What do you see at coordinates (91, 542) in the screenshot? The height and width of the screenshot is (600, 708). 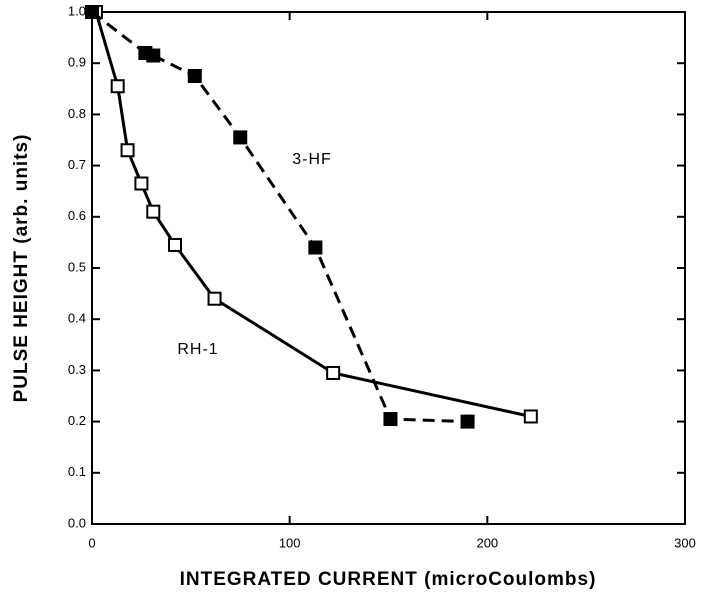 I see `x-tick-label: 0` at bounding box center [91, 542].